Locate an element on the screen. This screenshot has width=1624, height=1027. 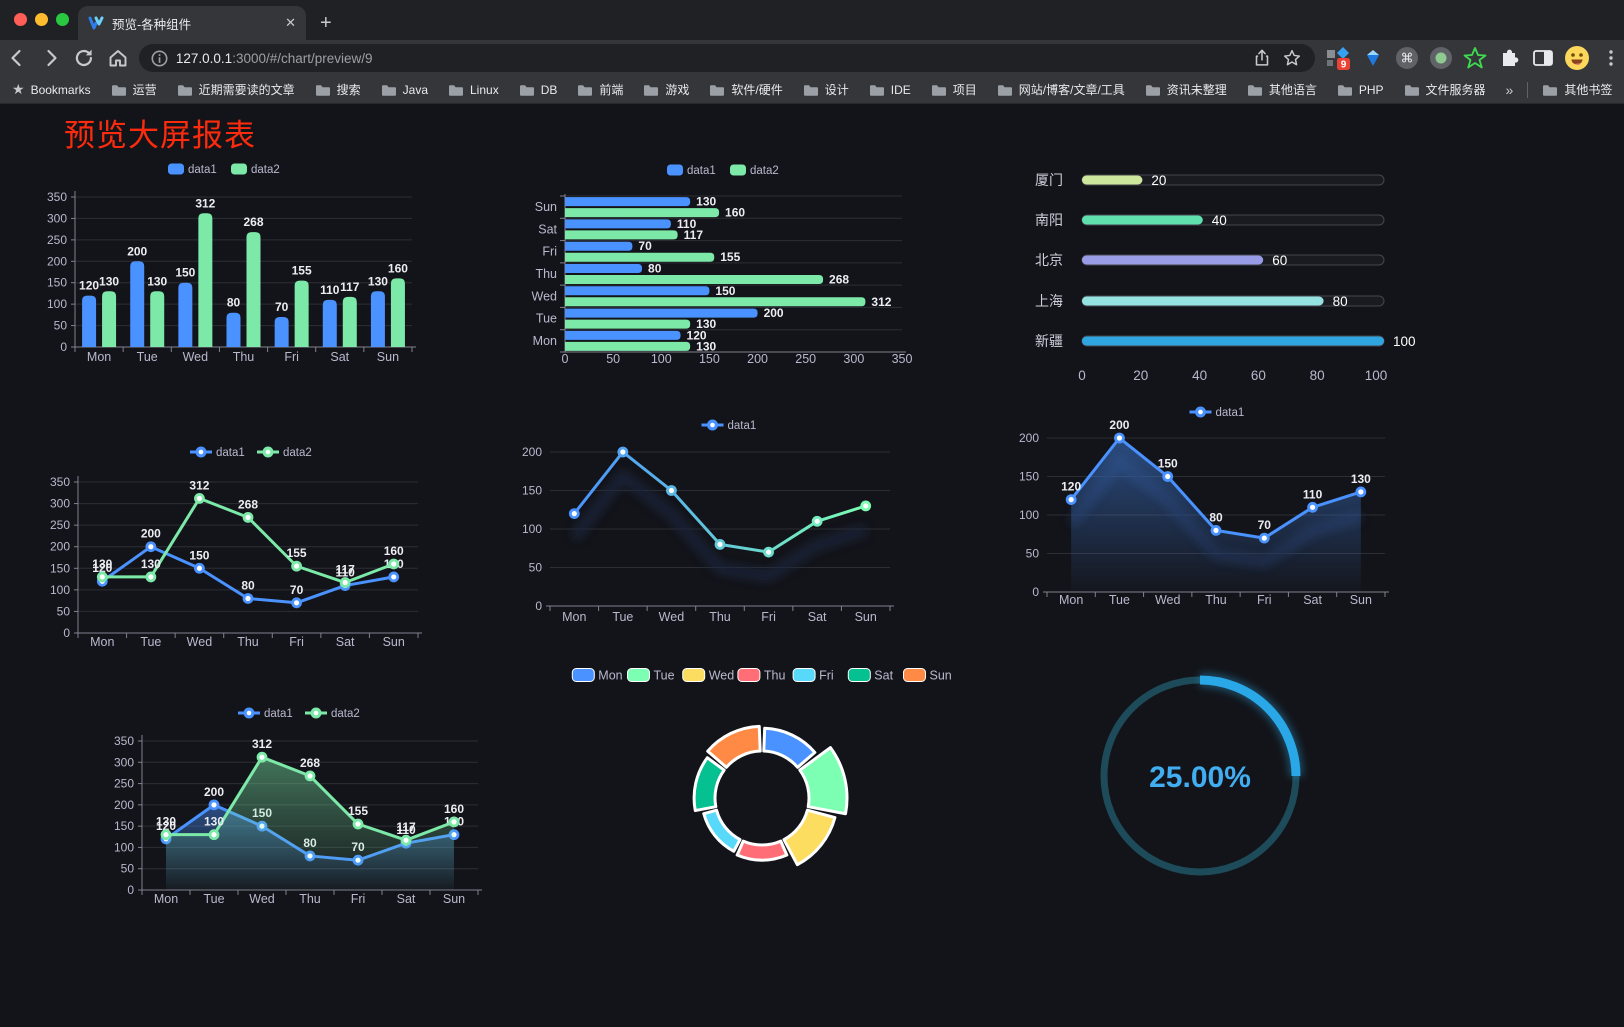
svg-text: 160 is located at coordinates (394, 551).